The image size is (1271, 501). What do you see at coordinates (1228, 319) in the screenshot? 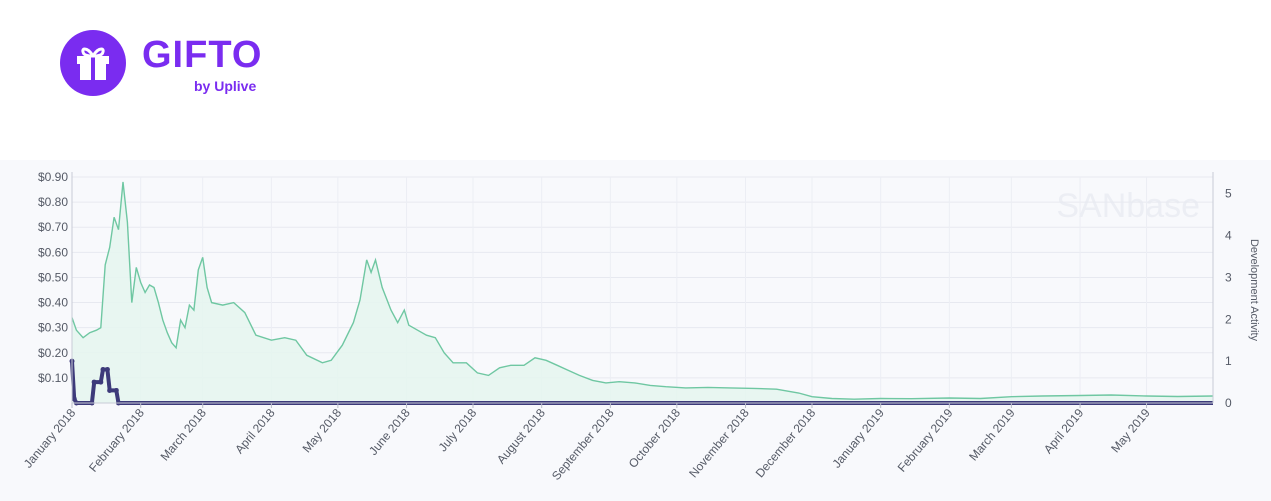
I see `y-right-tick-label: 2` at bounding box center [1228, 319].